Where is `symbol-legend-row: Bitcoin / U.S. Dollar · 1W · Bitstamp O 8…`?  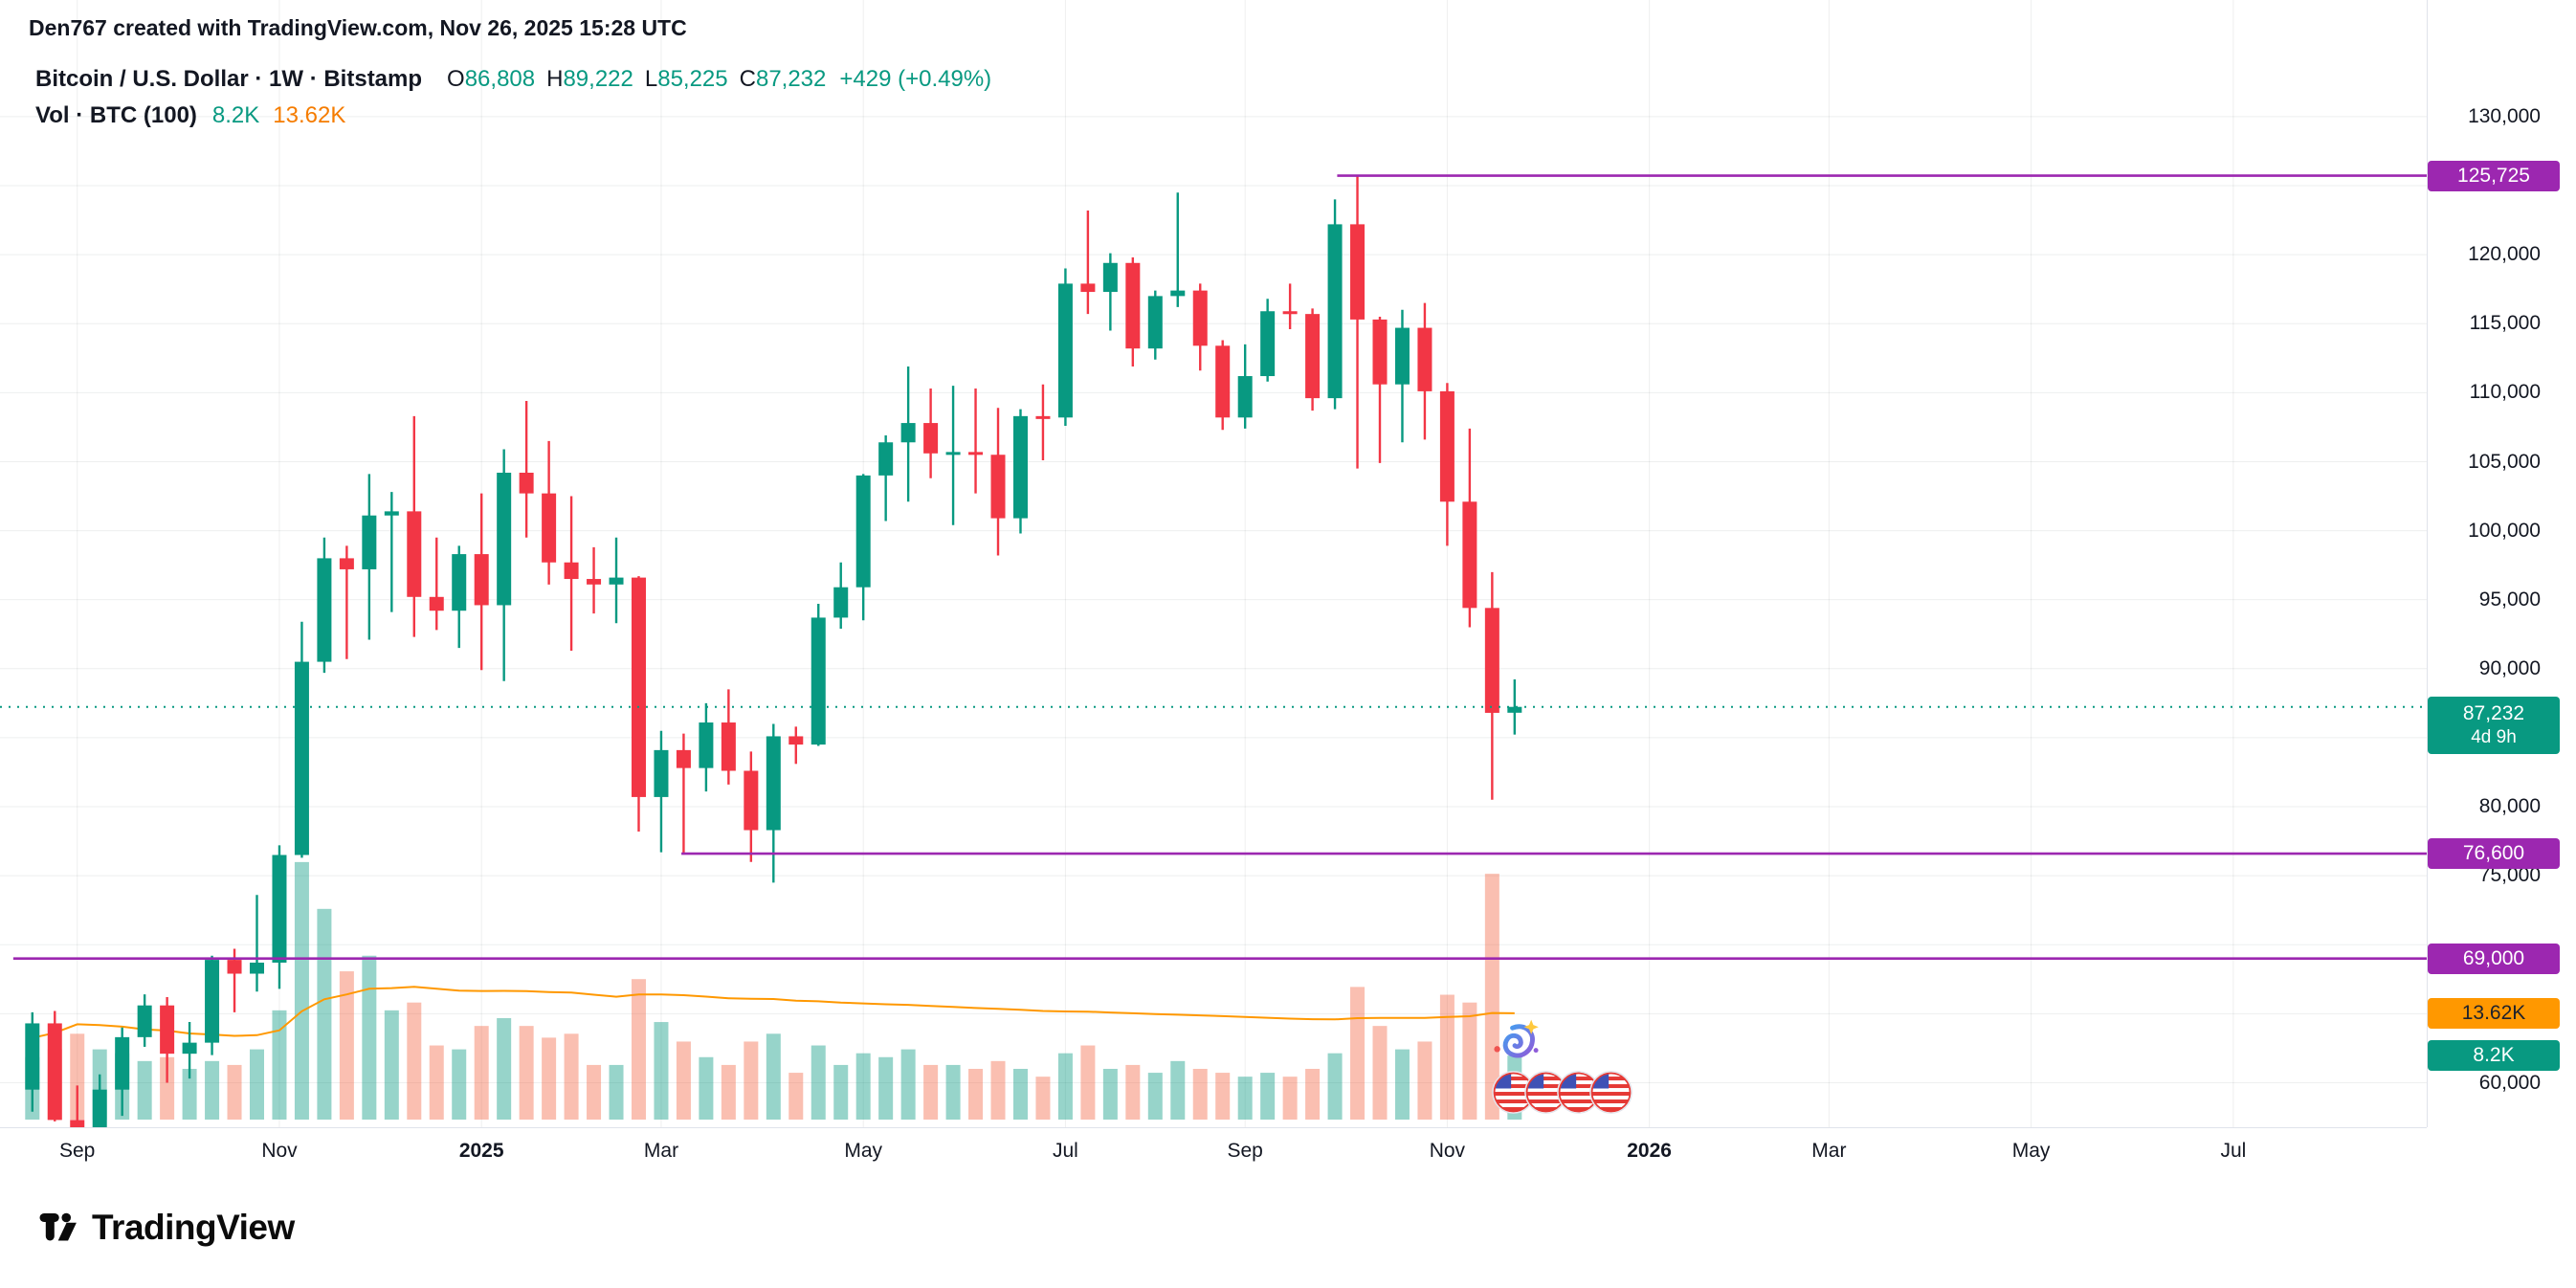 symbol-legend-row: Bitcoin / U.S. Dollar · 1W · Bitstamp O 8… is located at coordinates (513, 79).